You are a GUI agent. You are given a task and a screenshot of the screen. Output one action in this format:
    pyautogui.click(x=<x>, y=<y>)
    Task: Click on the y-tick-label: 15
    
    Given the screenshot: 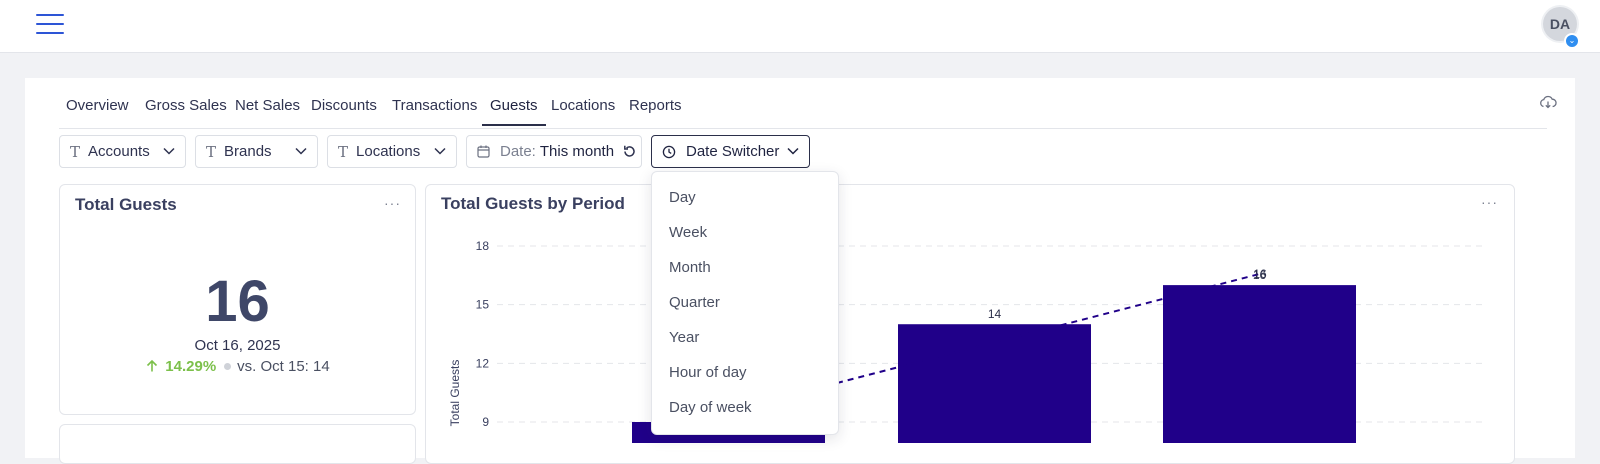 What is the action you would take?
    pyautogui.click(x=483, y=305)
    